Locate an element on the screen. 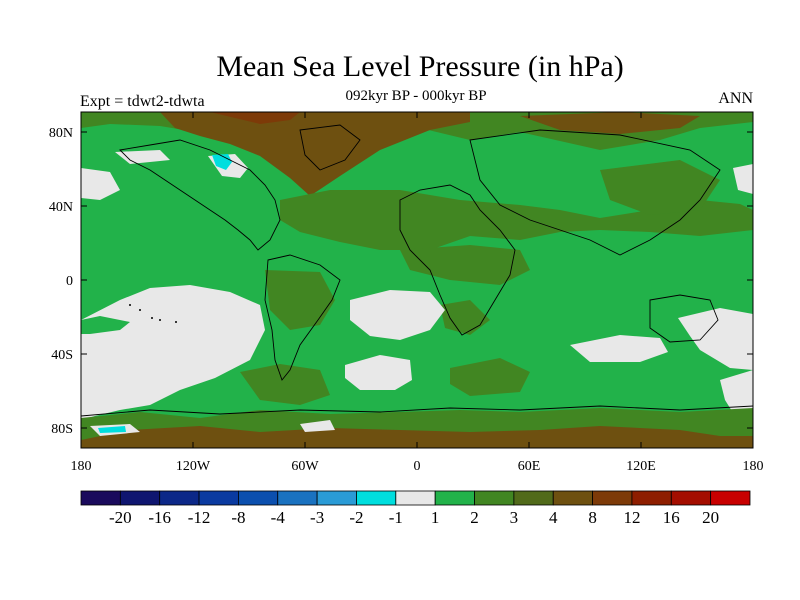 This screenshot has height=600, width=800. colorbar-label: -20 is located at coordinates (120, 517).